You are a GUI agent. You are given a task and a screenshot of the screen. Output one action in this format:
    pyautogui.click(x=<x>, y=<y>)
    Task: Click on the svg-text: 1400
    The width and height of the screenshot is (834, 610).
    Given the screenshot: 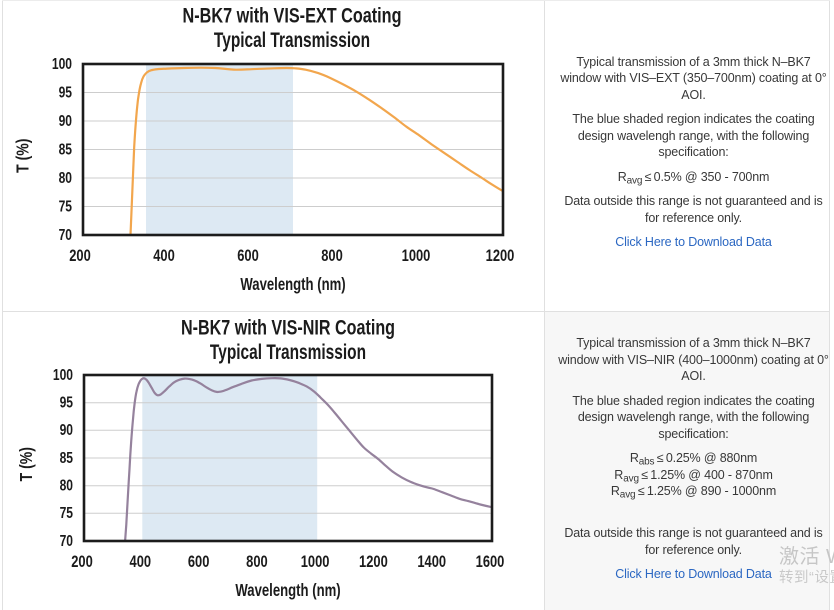 What is the action you would take?
    pyautogui.click(x=431, y=561)
    